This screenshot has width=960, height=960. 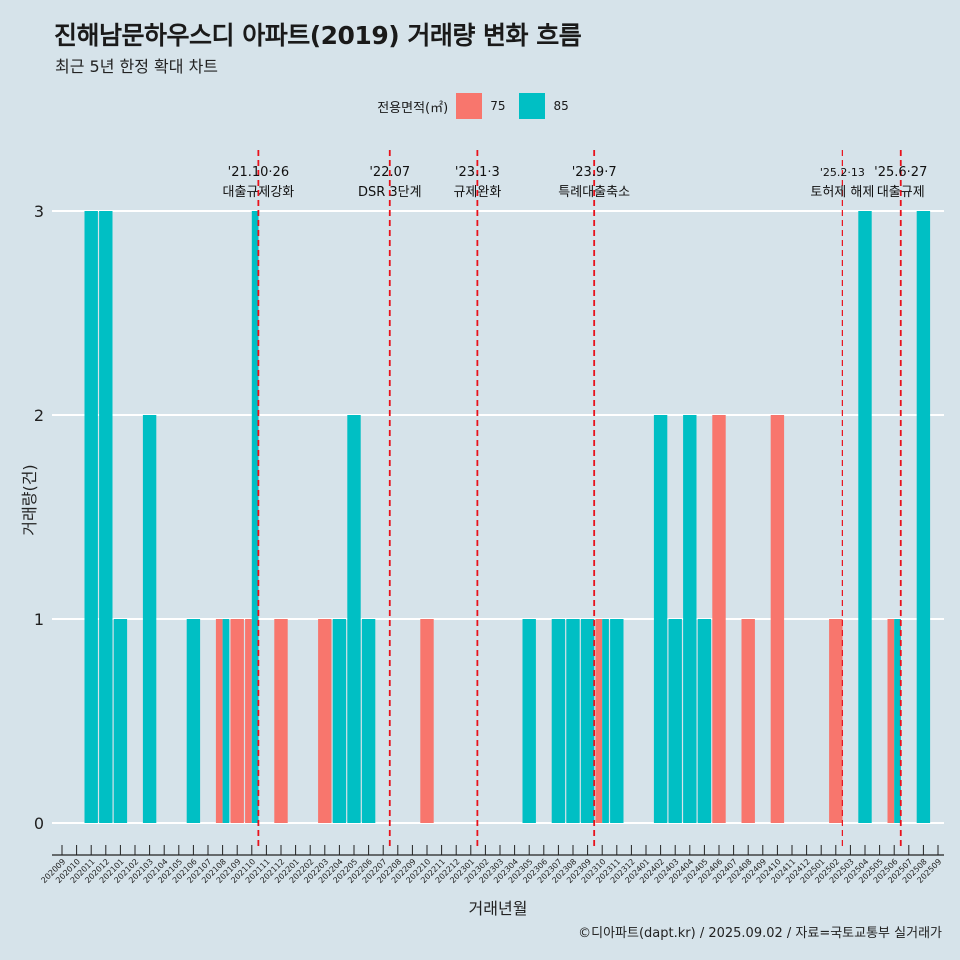 What do you see at coordinates (39, 211) in the screenshot?
I see `y-tick-label: 3` at bounding box center [39, 211].